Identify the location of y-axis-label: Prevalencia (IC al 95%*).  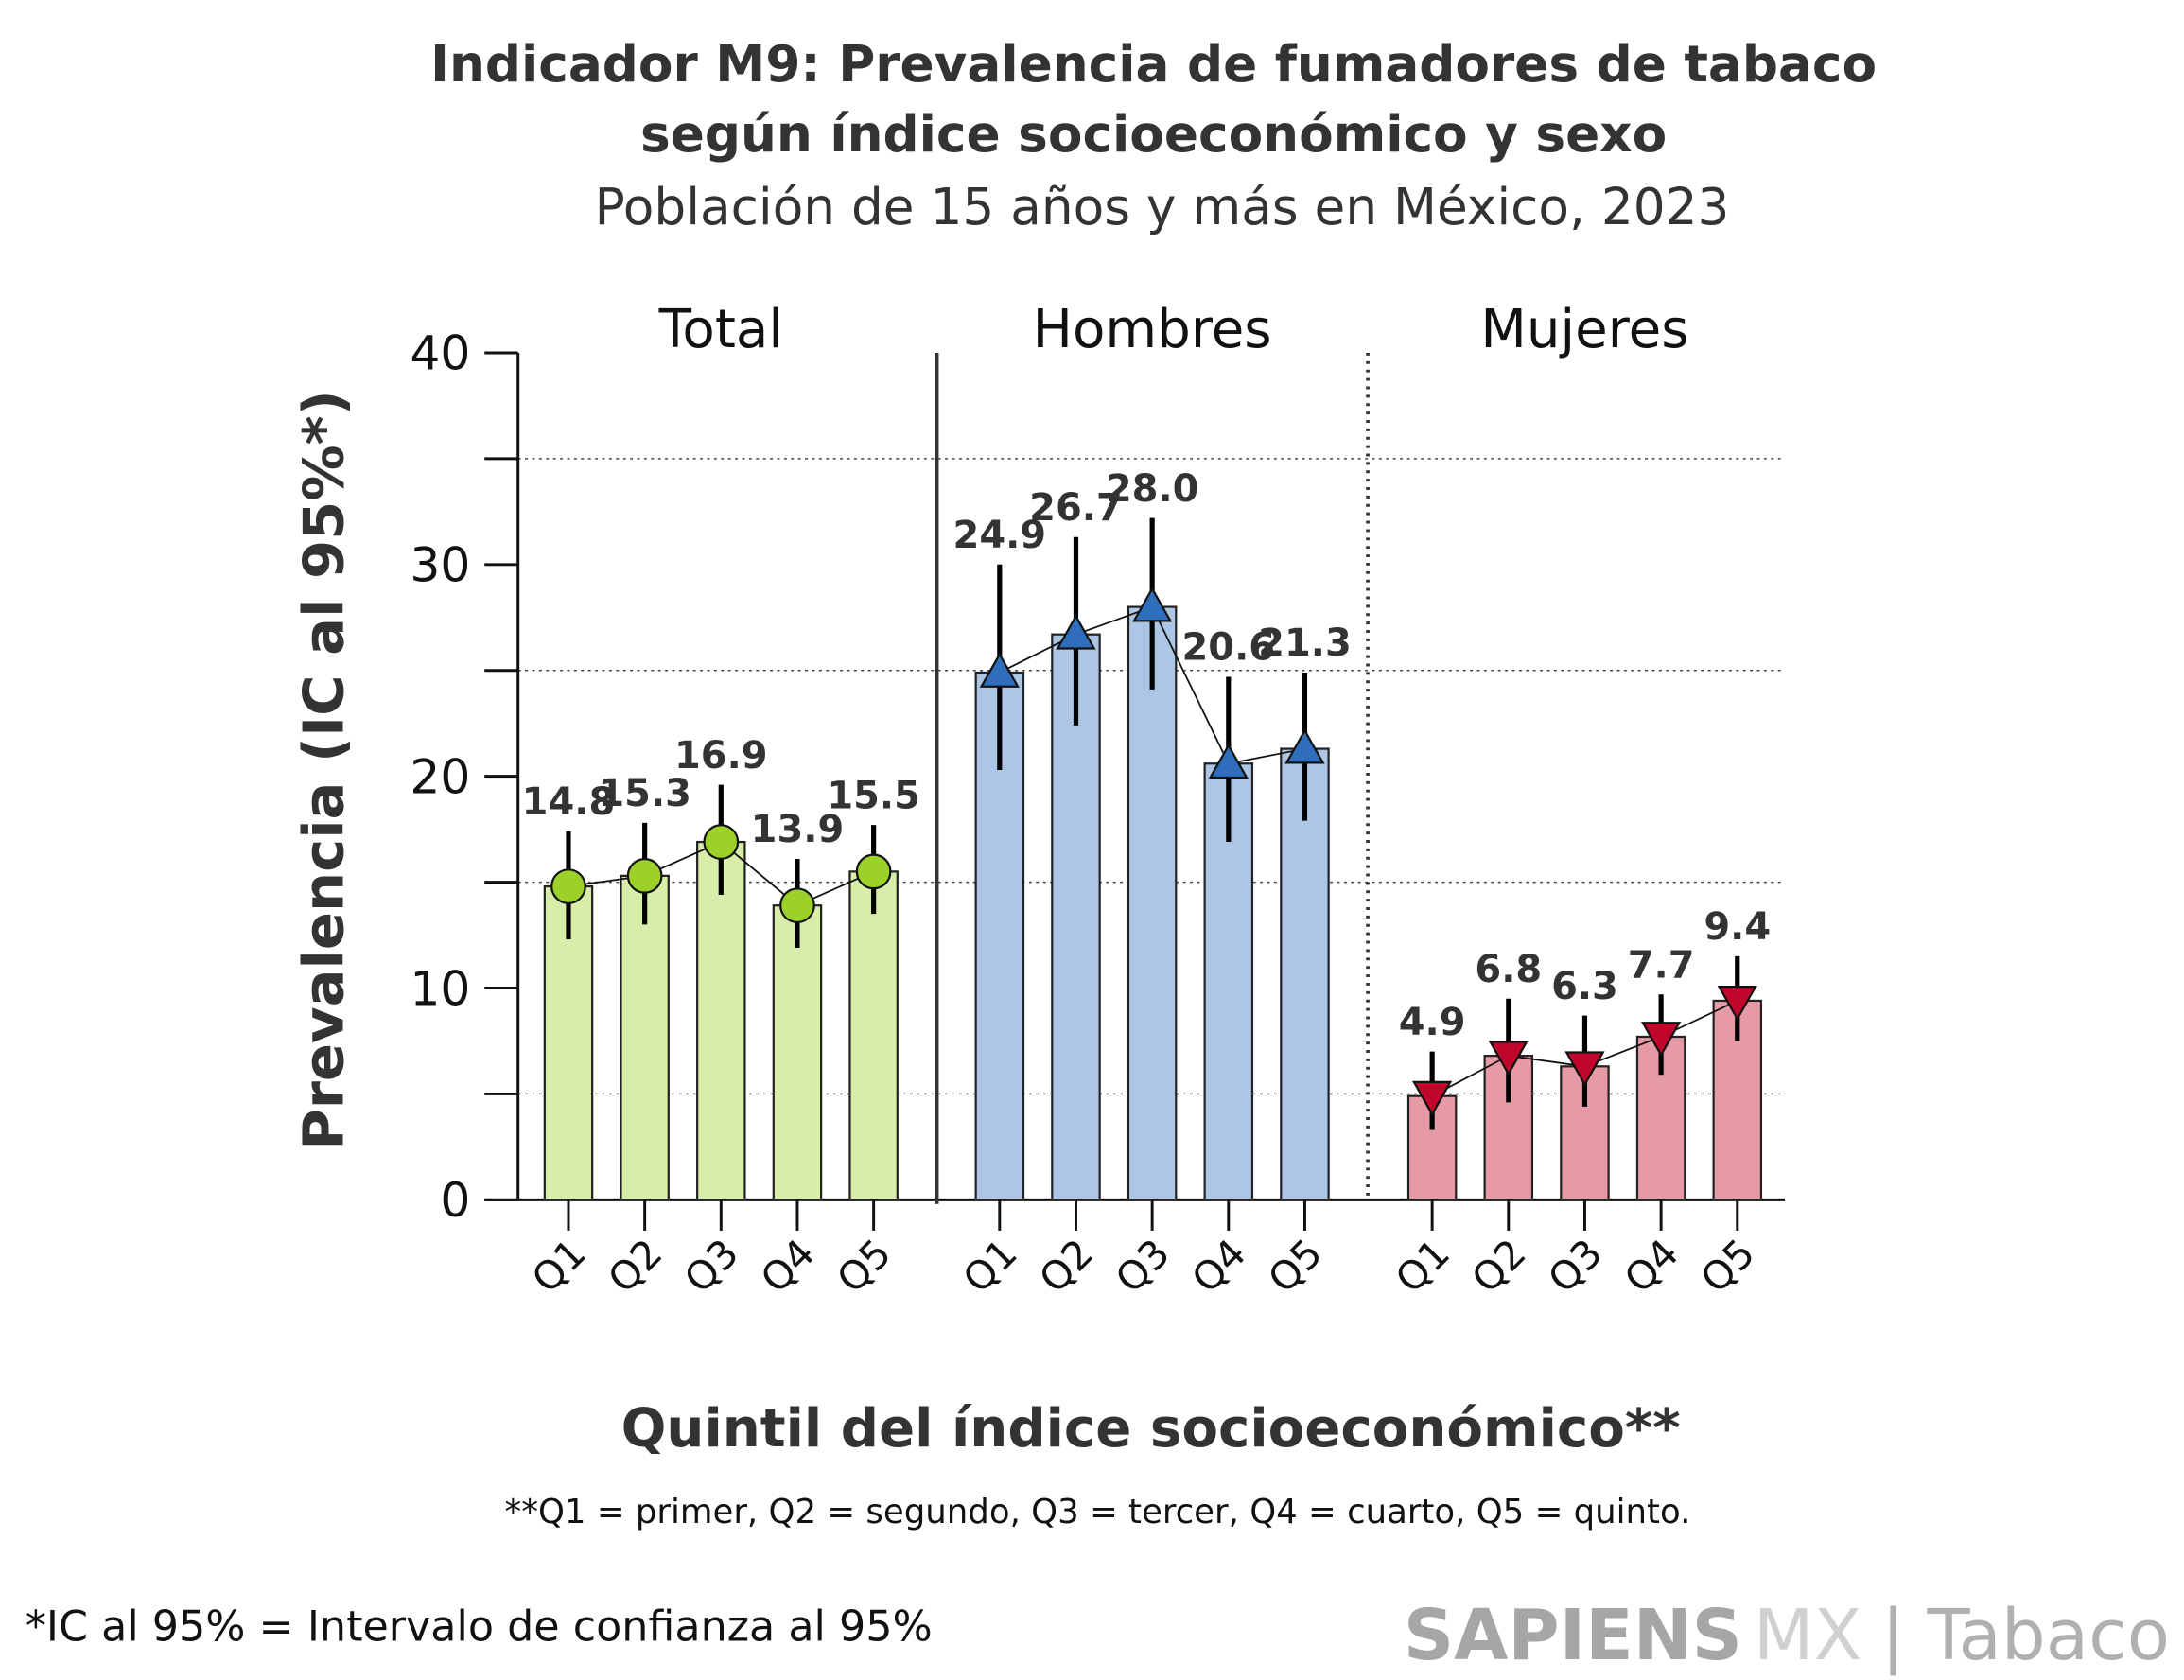
(324, 769).